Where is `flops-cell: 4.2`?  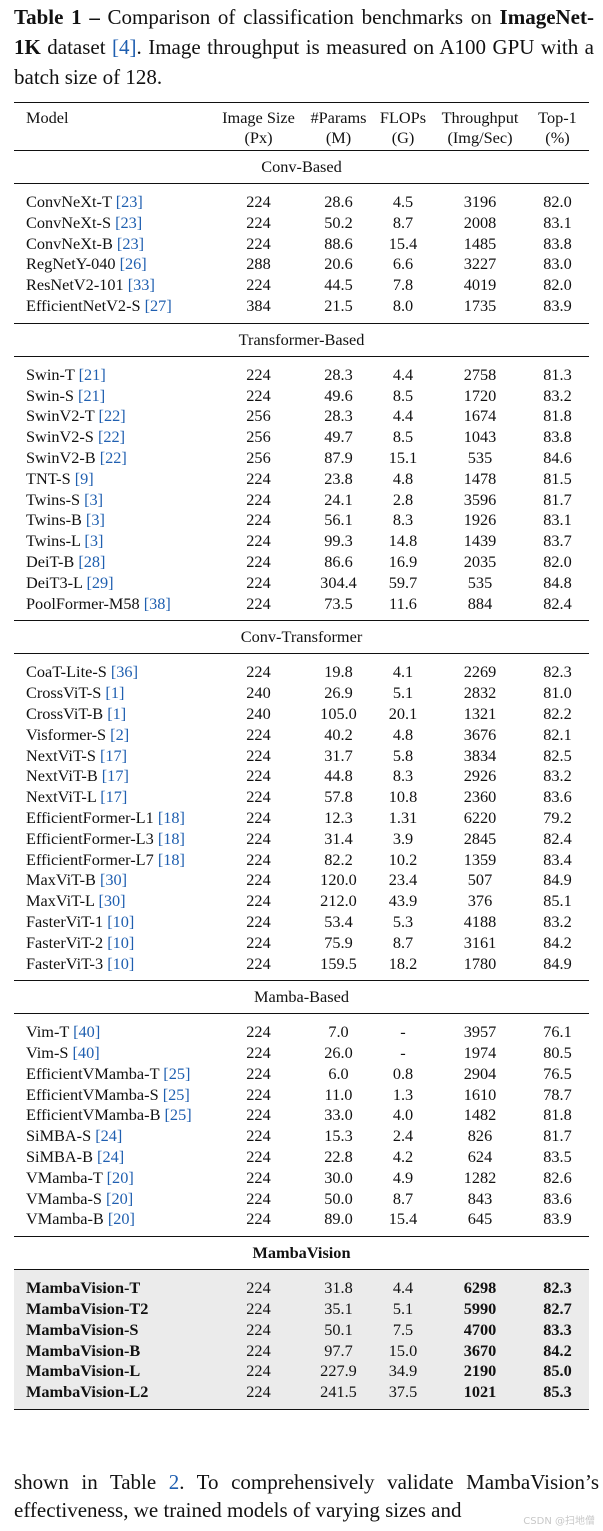
flops-cell: 4.2 is located at coordinates (403, 1157).